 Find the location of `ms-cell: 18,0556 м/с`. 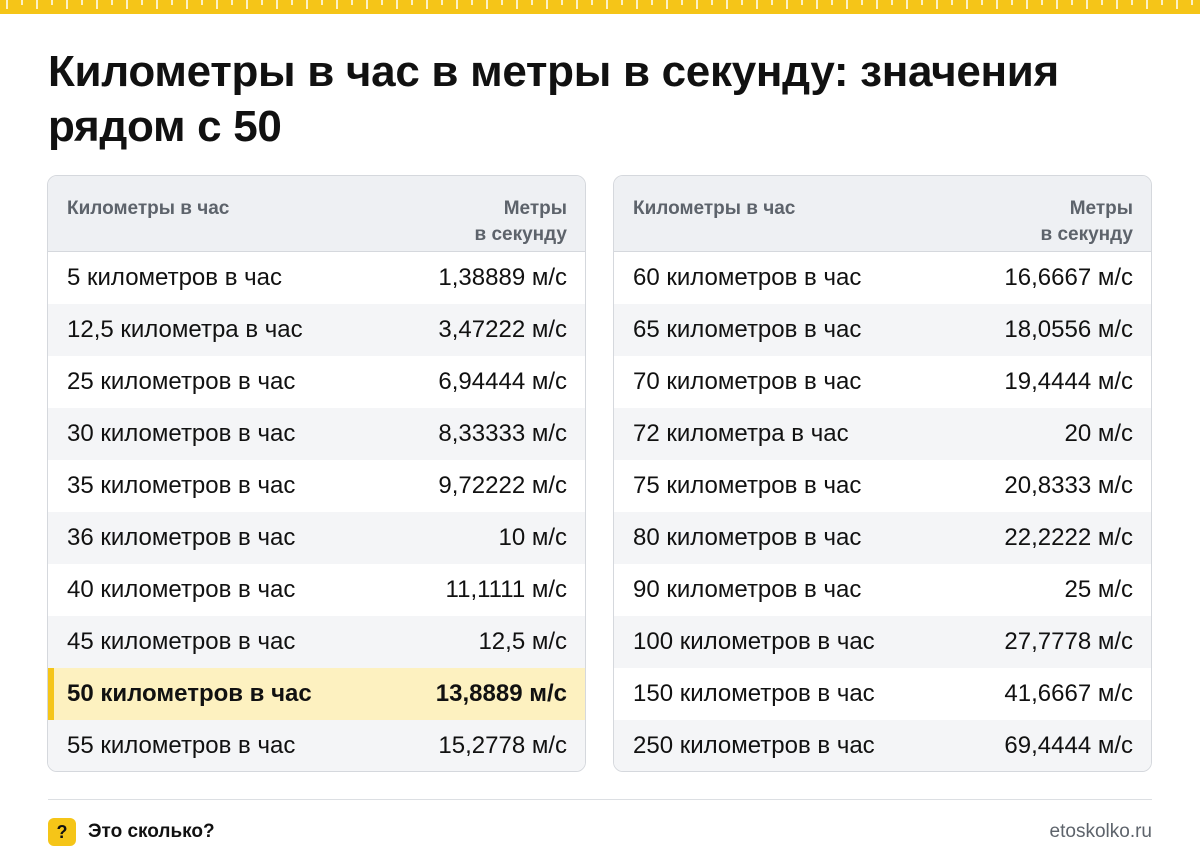

ms-cell: 18,0556 м/с is located at coordinates (1068, 329).